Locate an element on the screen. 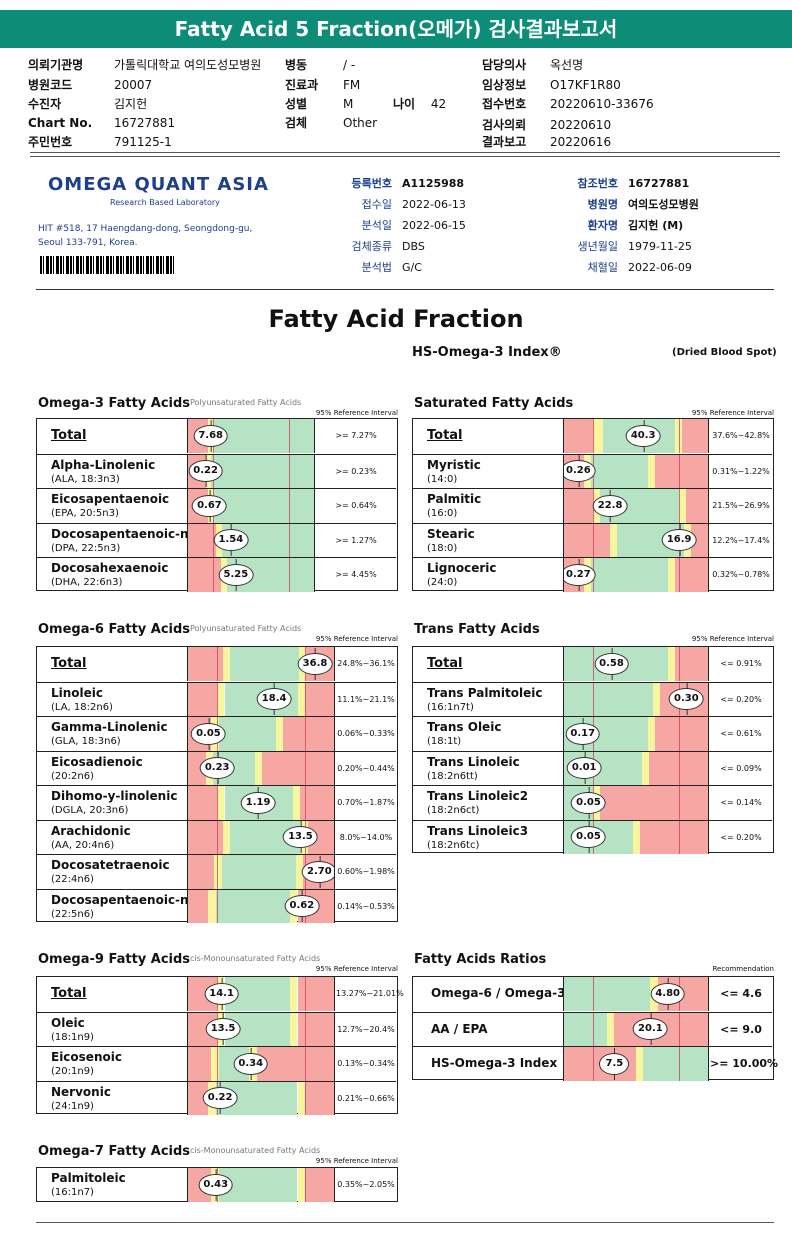 This screenshot has height=1238, width=792. header-field-label: 성별 is located at coordinates (296, 104).